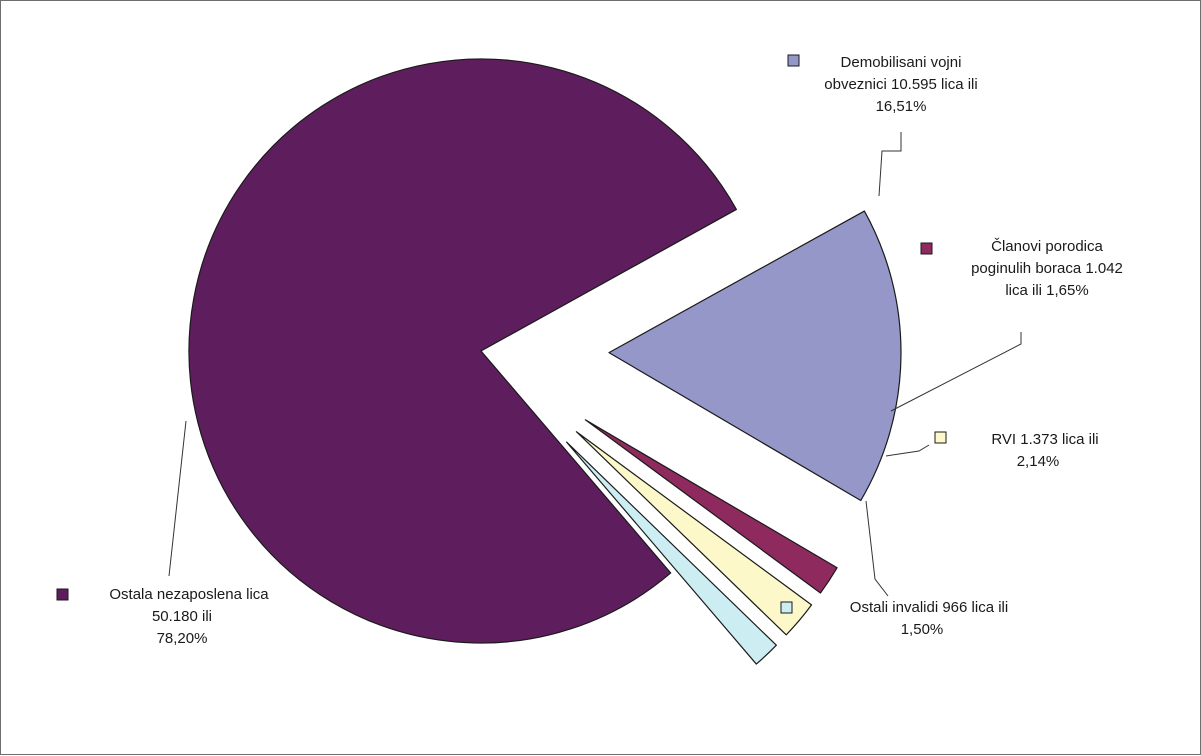  What do you see at coordinates (1038, 461) in the screenshot?
I see `data-label-line: 2,14%` at bounding box center [1038, 461].